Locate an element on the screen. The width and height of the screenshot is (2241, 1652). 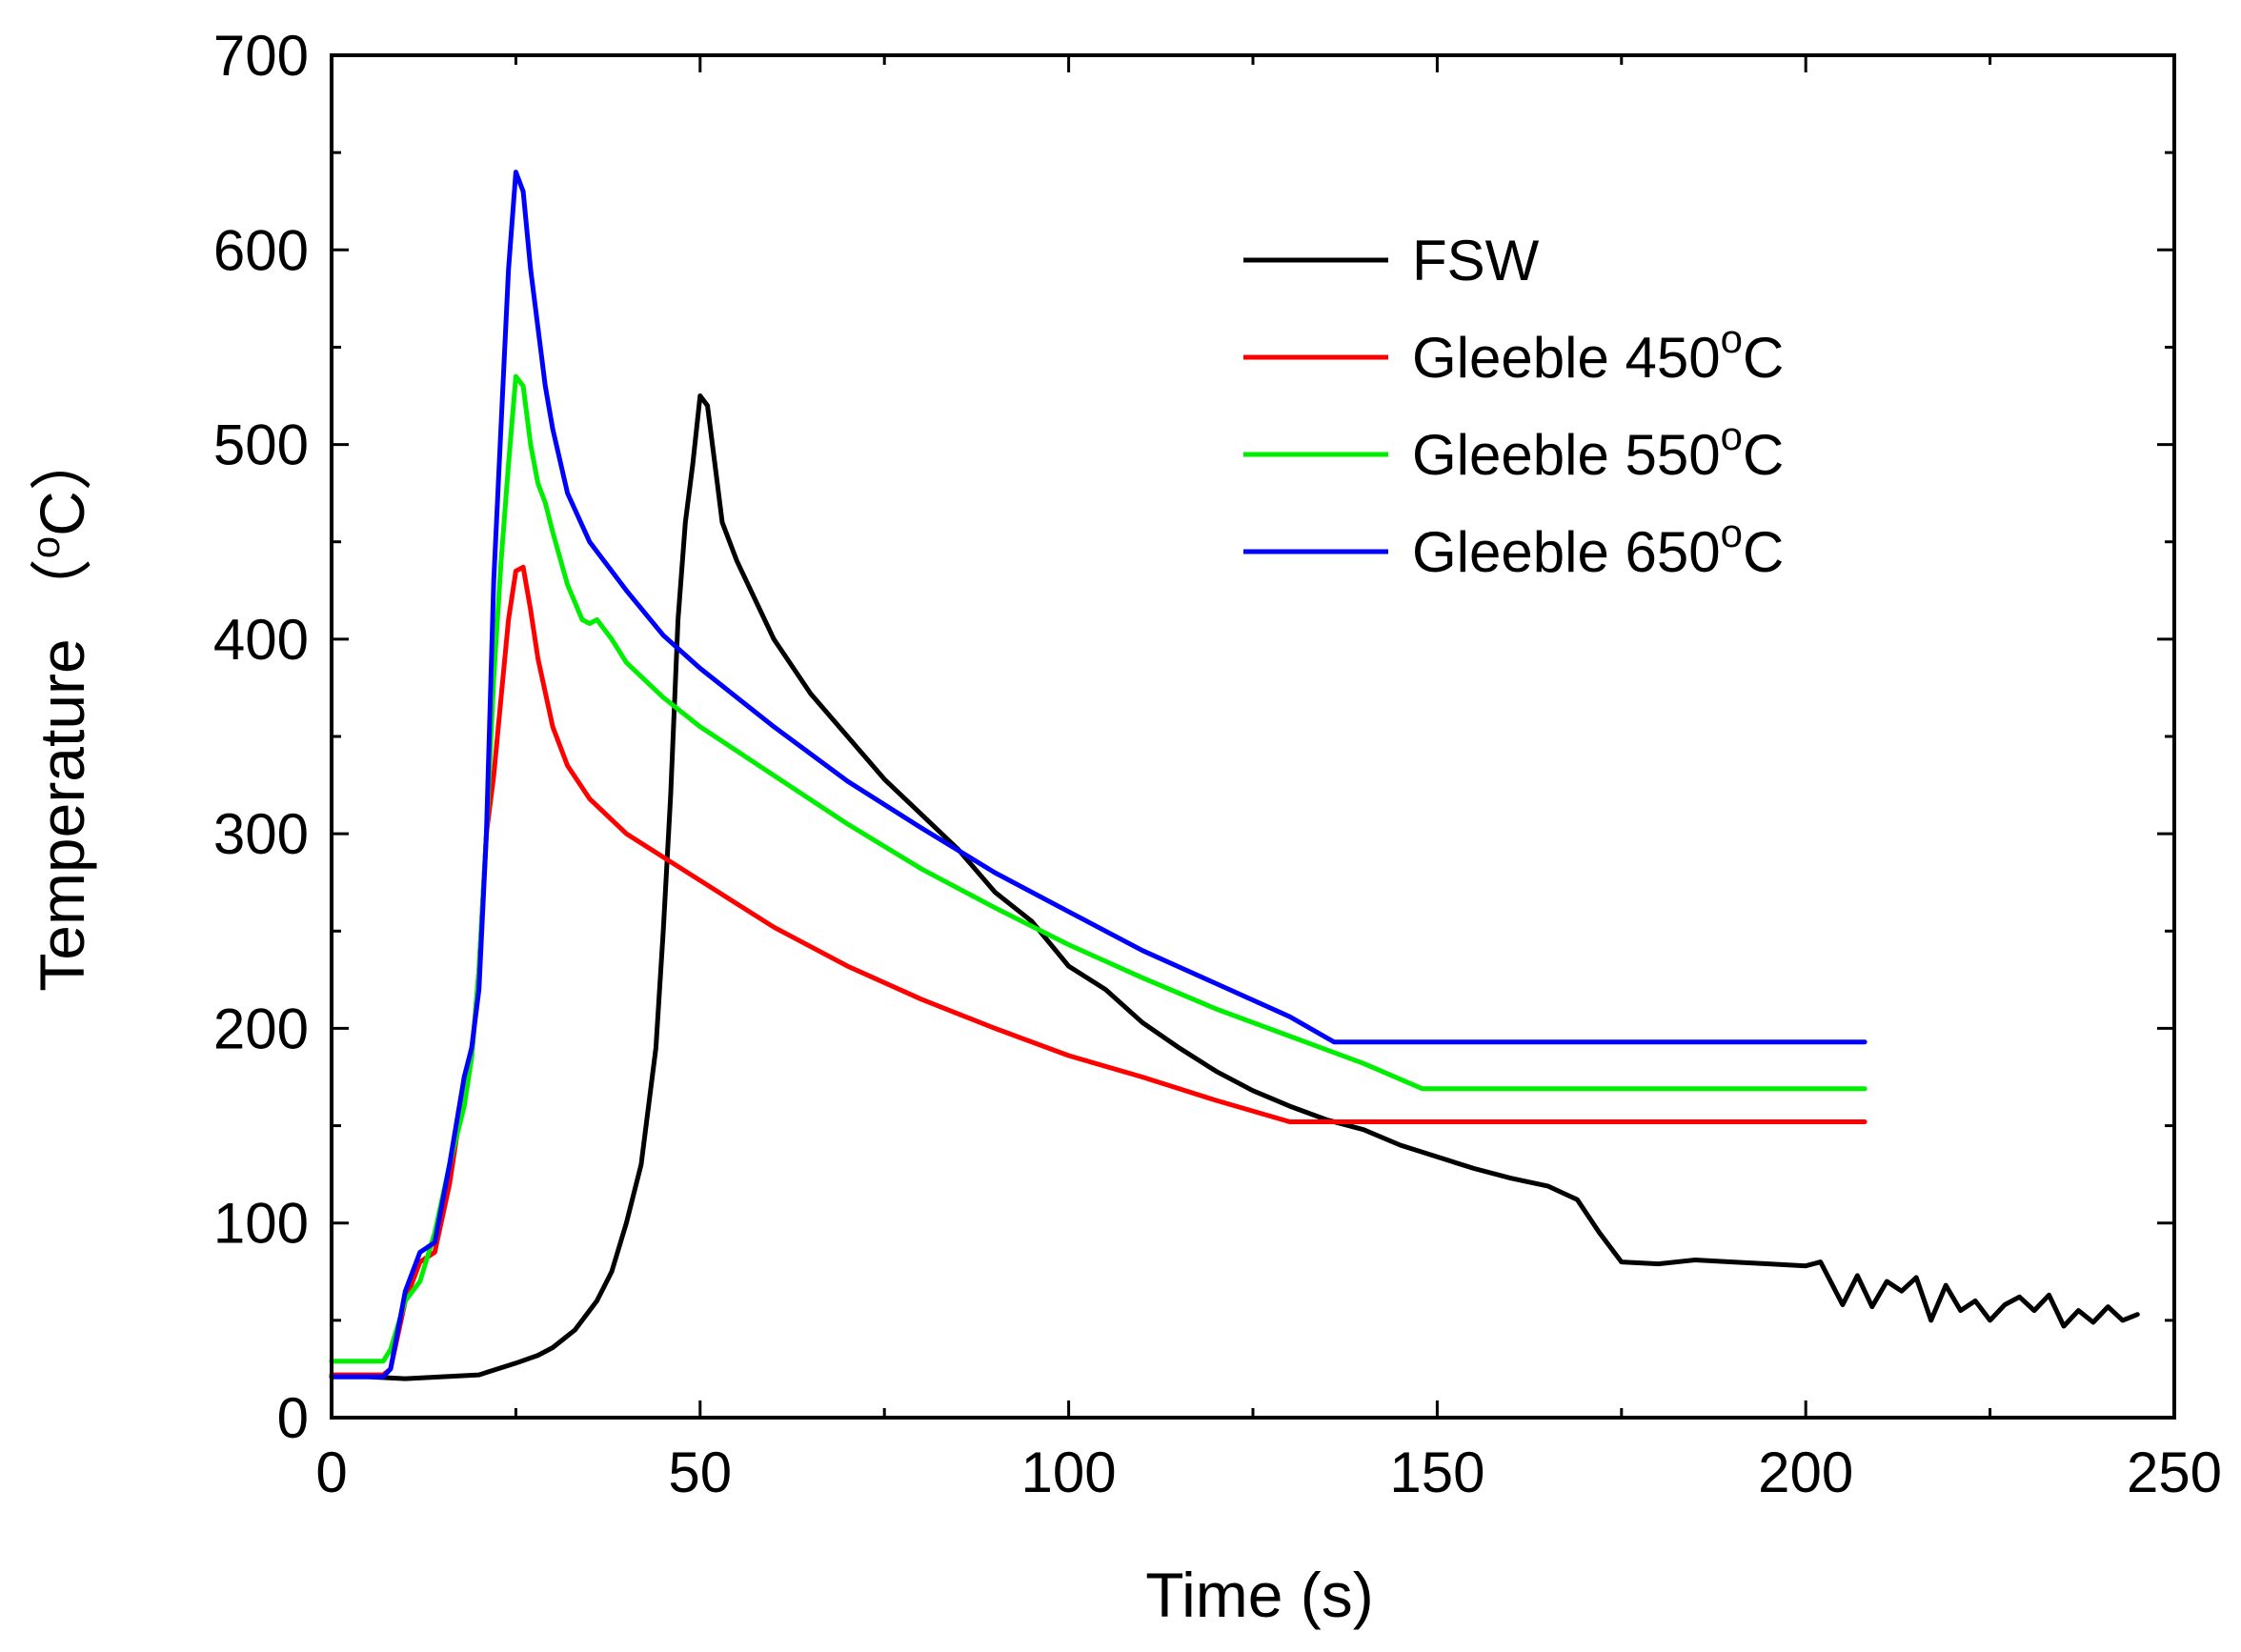
y-tick-label: 600 is located at coordinates (261, 250).